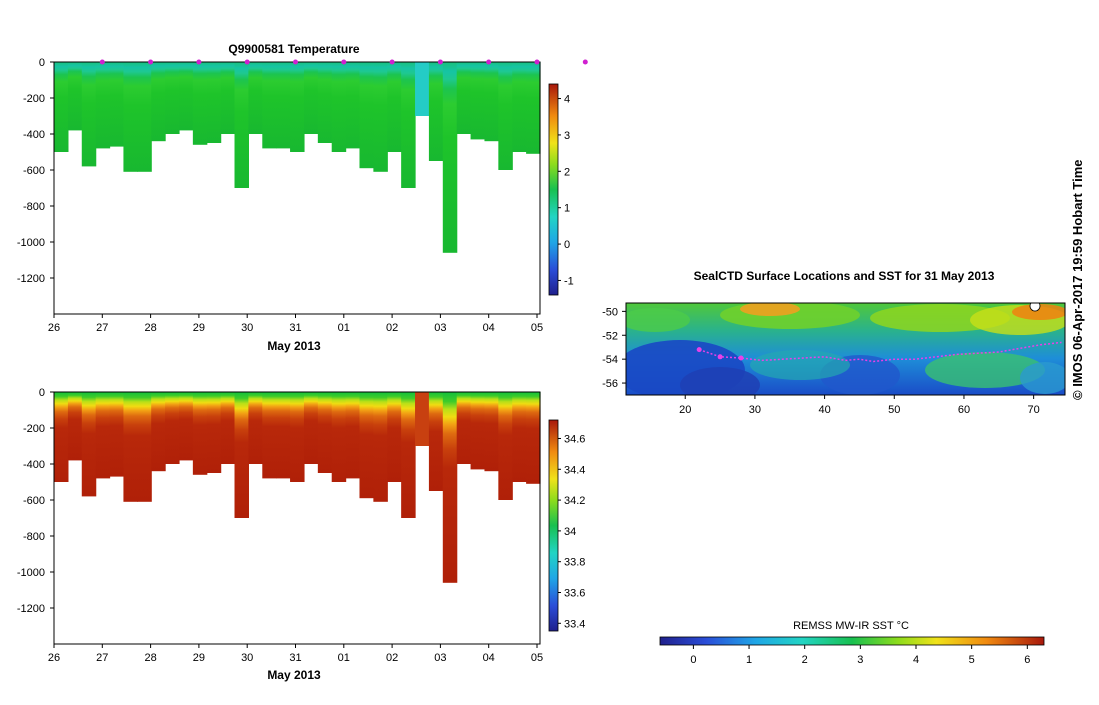 The width and height of the screenshot is (1099, 705). What do you see at coordinates (247, 658) in the screenshot?
I see `x-tick-label: 30` at bounding box center [247, 658].